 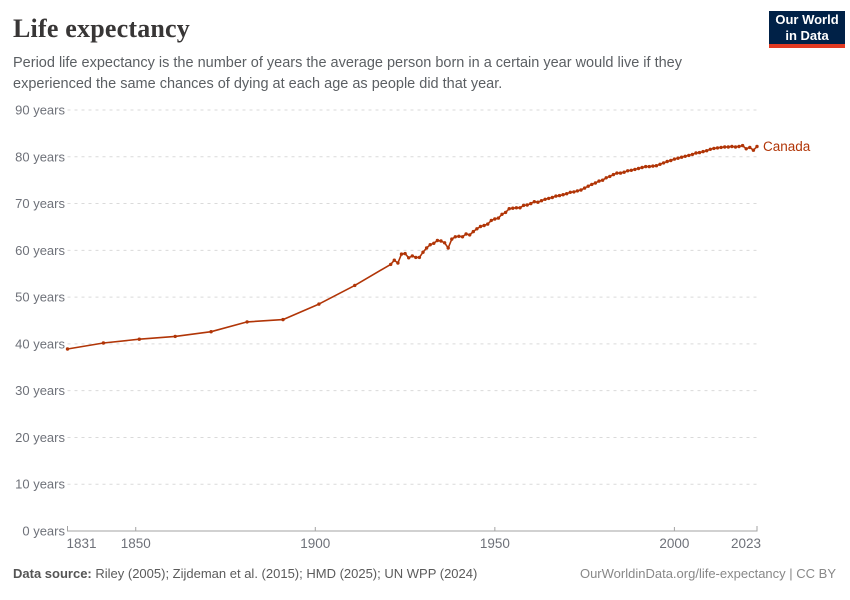 What do you see at coordinates (682, 573) in the screenshot?
I see `owid-link: OurWorldinData.org/life-expectancy` at bounding box center [682, 573].